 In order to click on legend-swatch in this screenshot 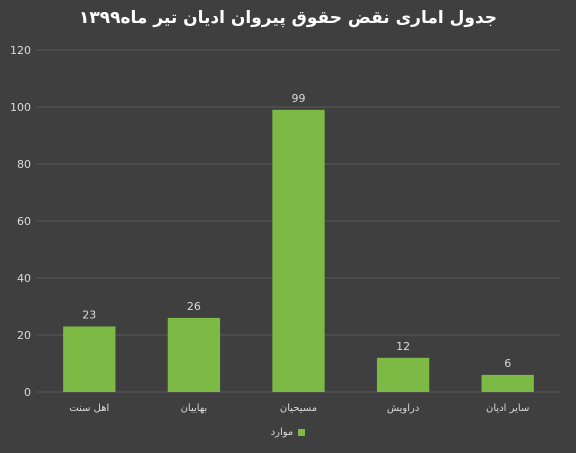, I will do `click(302, 432)`.